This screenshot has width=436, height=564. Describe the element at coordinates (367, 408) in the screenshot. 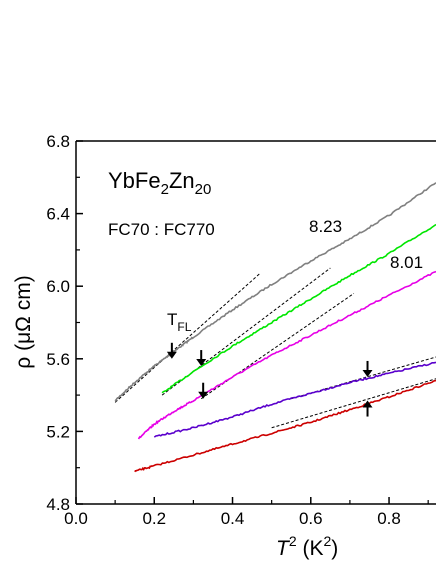

I see `arrow-up` at that location.